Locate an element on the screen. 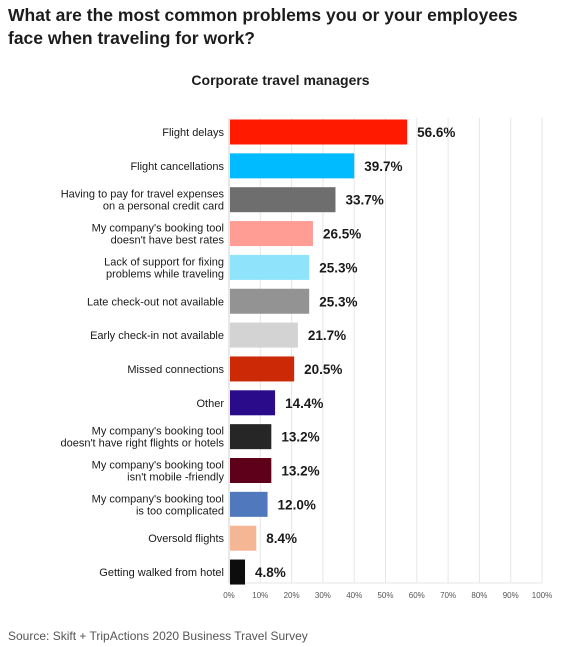 Image resolution: width=561 pixels, height=647 pixels. value-label: 26.5% is located at coordinates (342, 234).